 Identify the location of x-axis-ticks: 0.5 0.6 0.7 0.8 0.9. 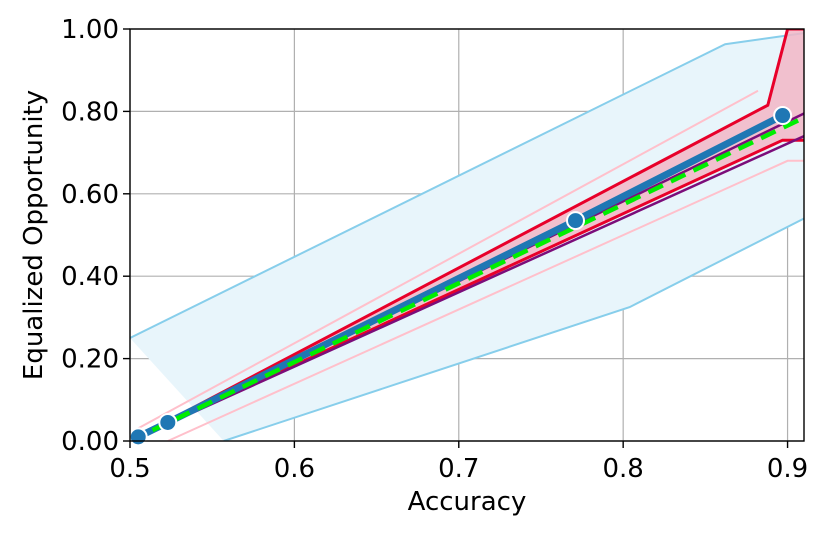
(458, 462).